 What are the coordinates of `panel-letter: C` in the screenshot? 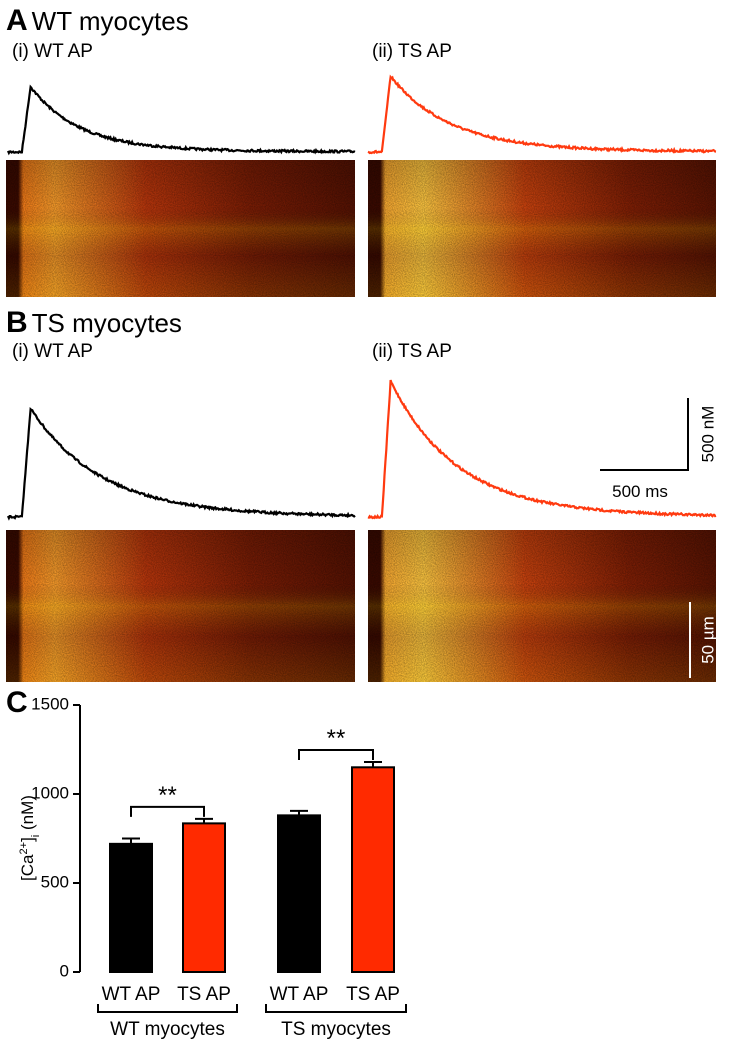 It's located at (17, 702).